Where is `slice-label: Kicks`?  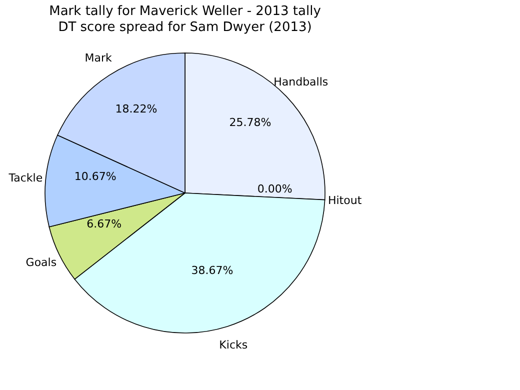
slice-label: Kicks is located at coordinates (233, 345).